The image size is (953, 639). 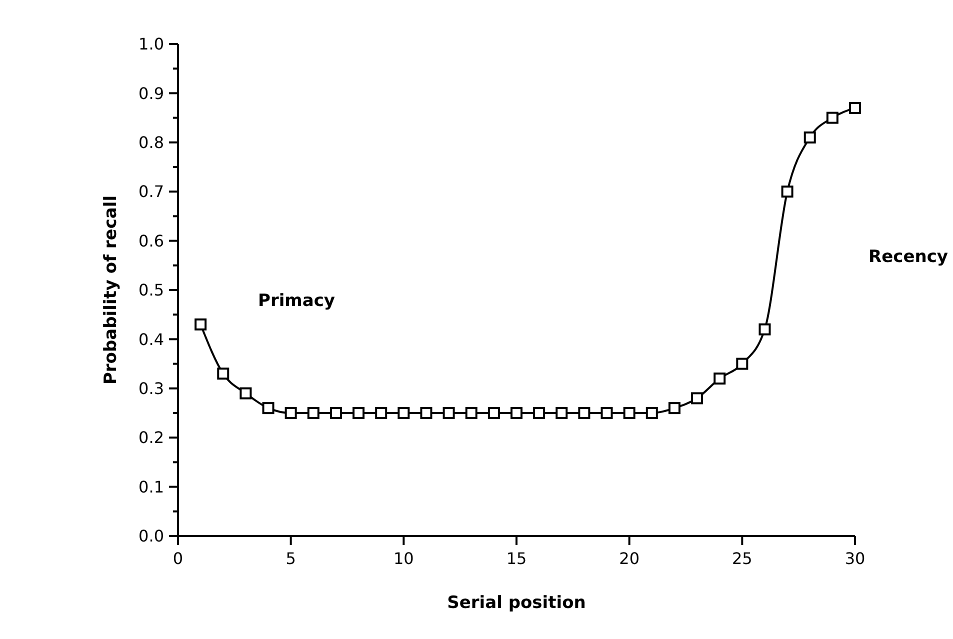 What do you see at coordinates (403, 558) in the screenshot?
I see `x-tick-label: 10` at bounding box center [403, 558].